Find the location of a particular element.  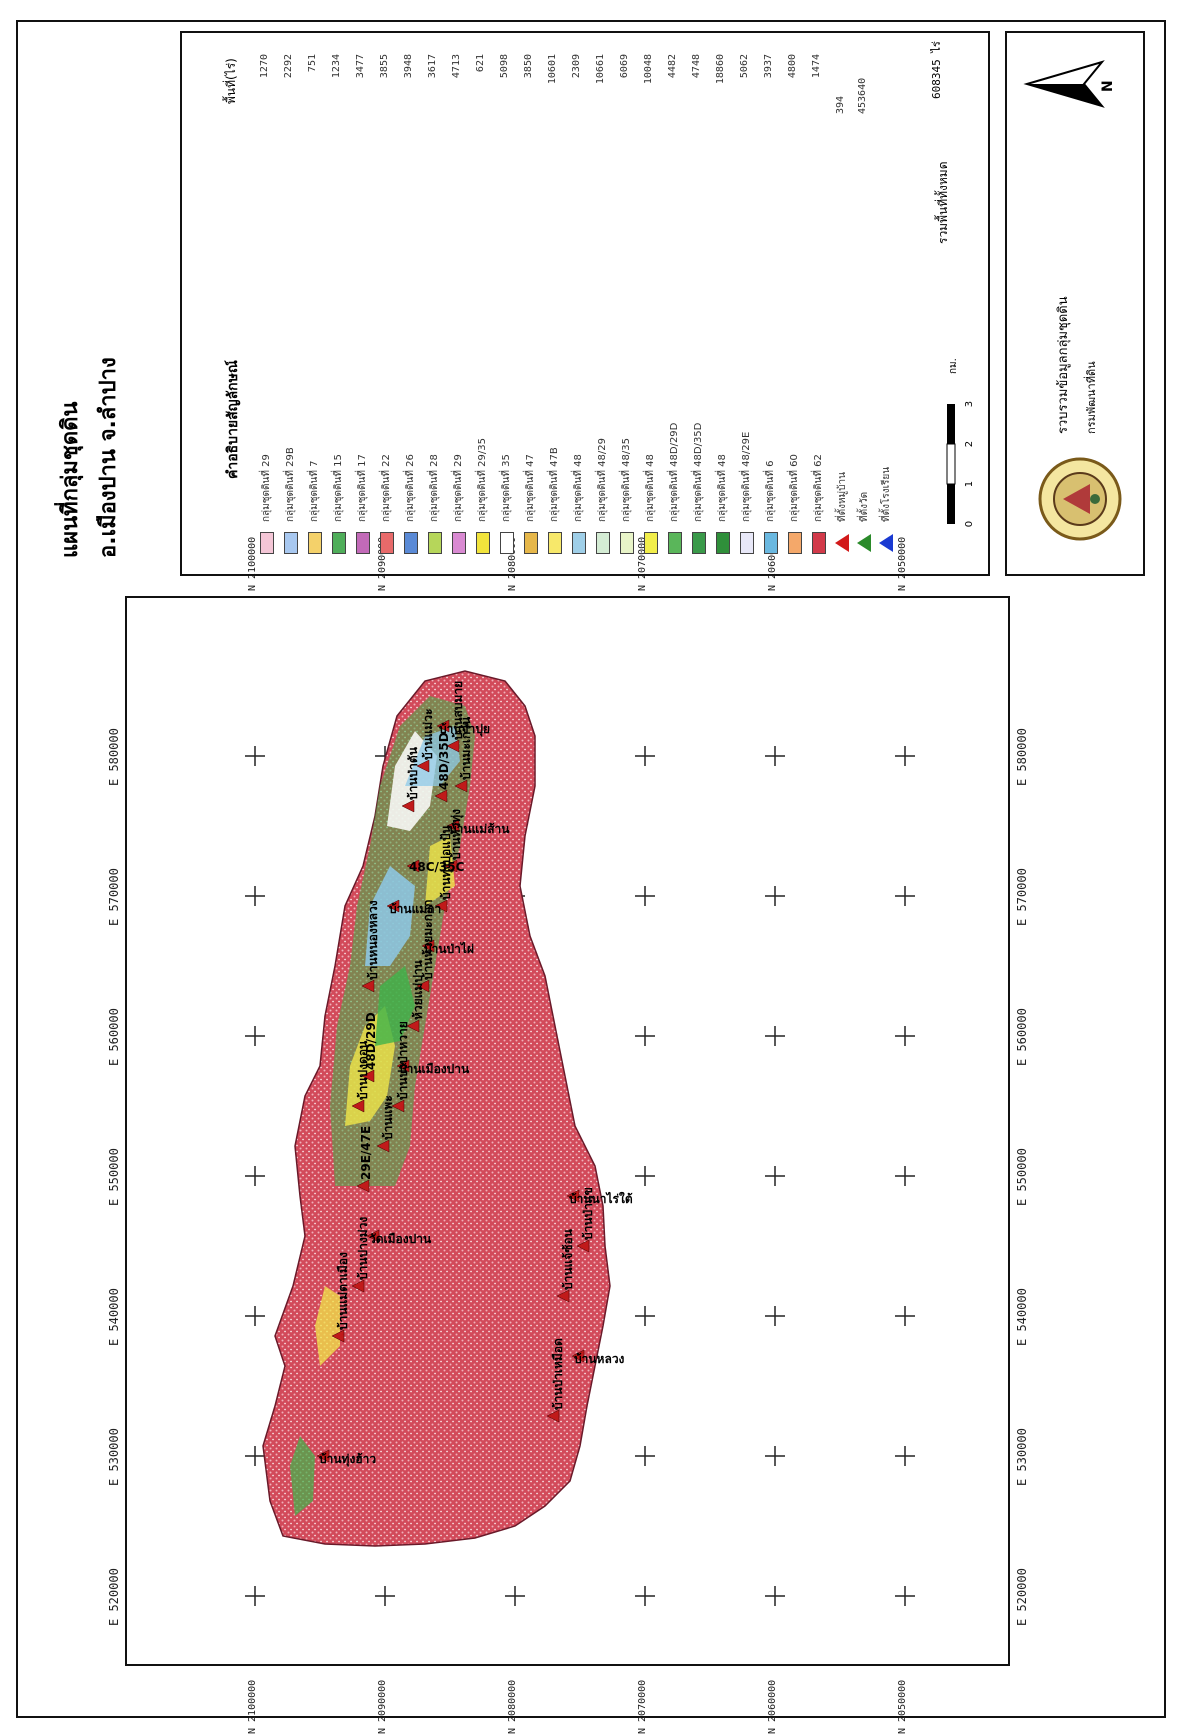

legend-value: 3617 is located at coordinates (432, 66).